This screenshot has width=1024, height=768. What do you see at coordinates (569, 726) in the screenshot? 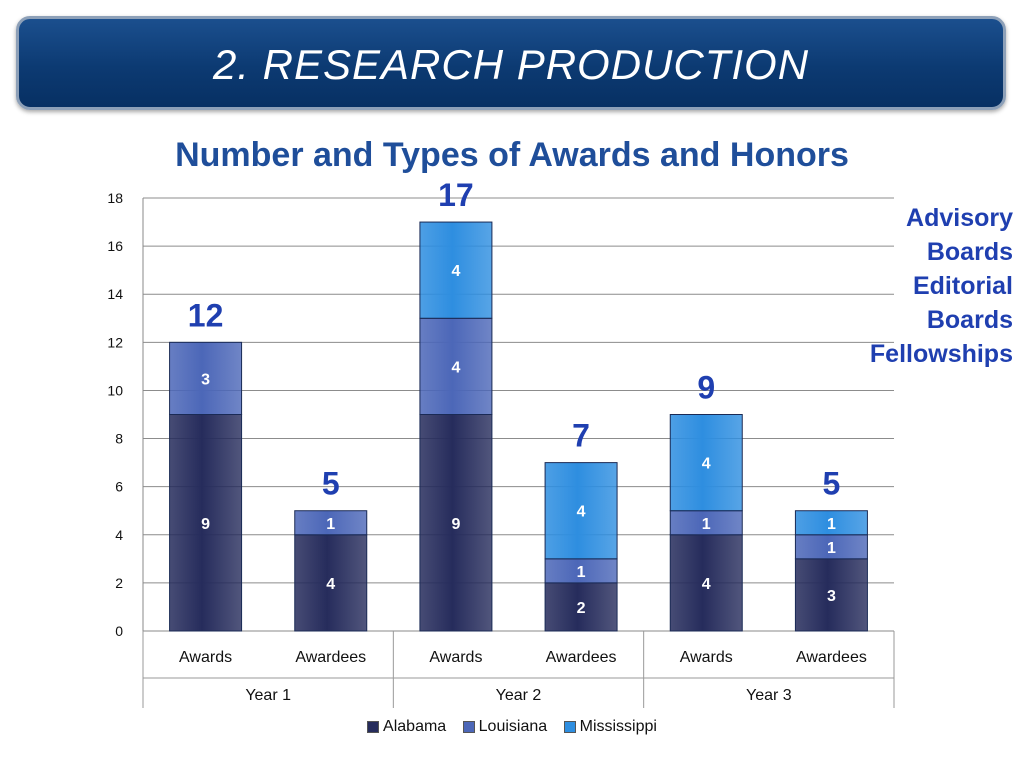
I see `legend-swatch-mississippi` at bounding box center [569, 726].